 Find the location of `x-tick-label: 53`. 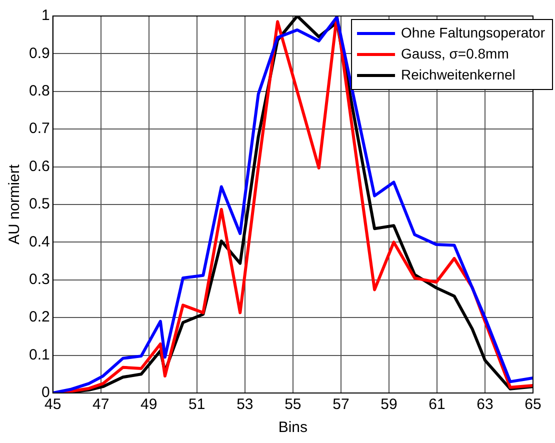

x-tick-label: 53 is located at coordinates (245, 405).